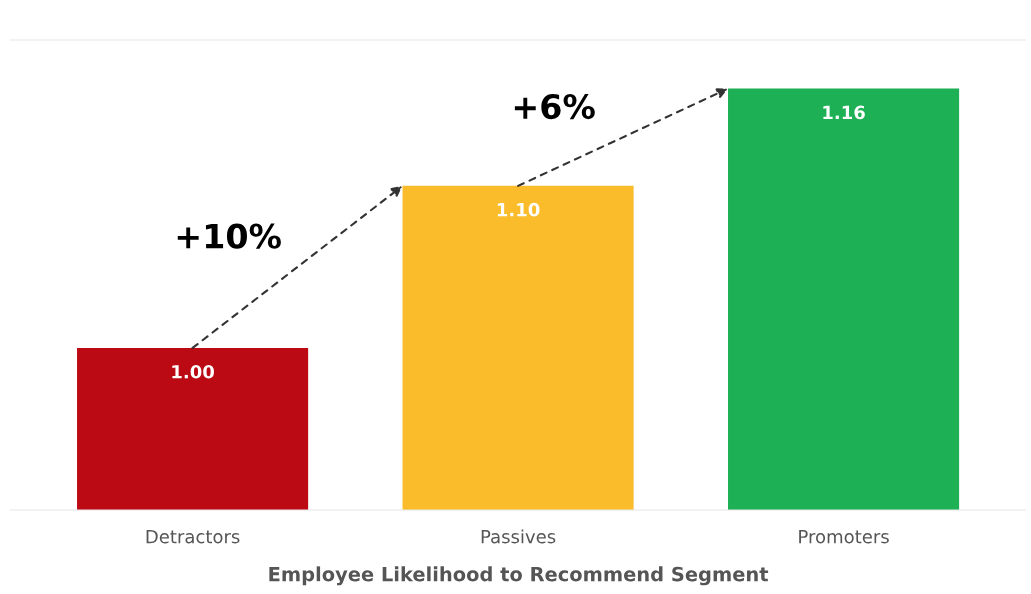  What do you see at coordinates (554, 106) in the screenshot?
I see `annotation: +6%` at bounding box center [554, 106].